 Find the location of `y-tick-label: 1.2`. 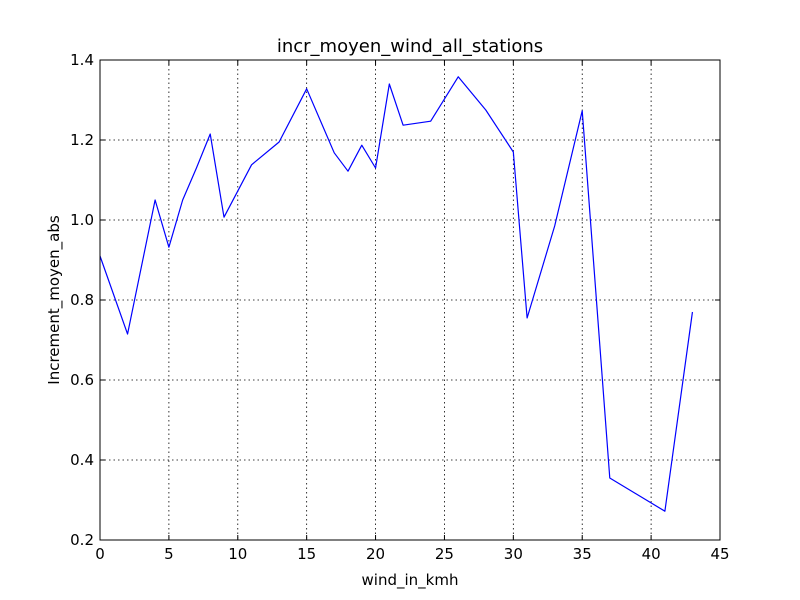

y-tick-label: 1.2 is located at coordinates (82, 140).